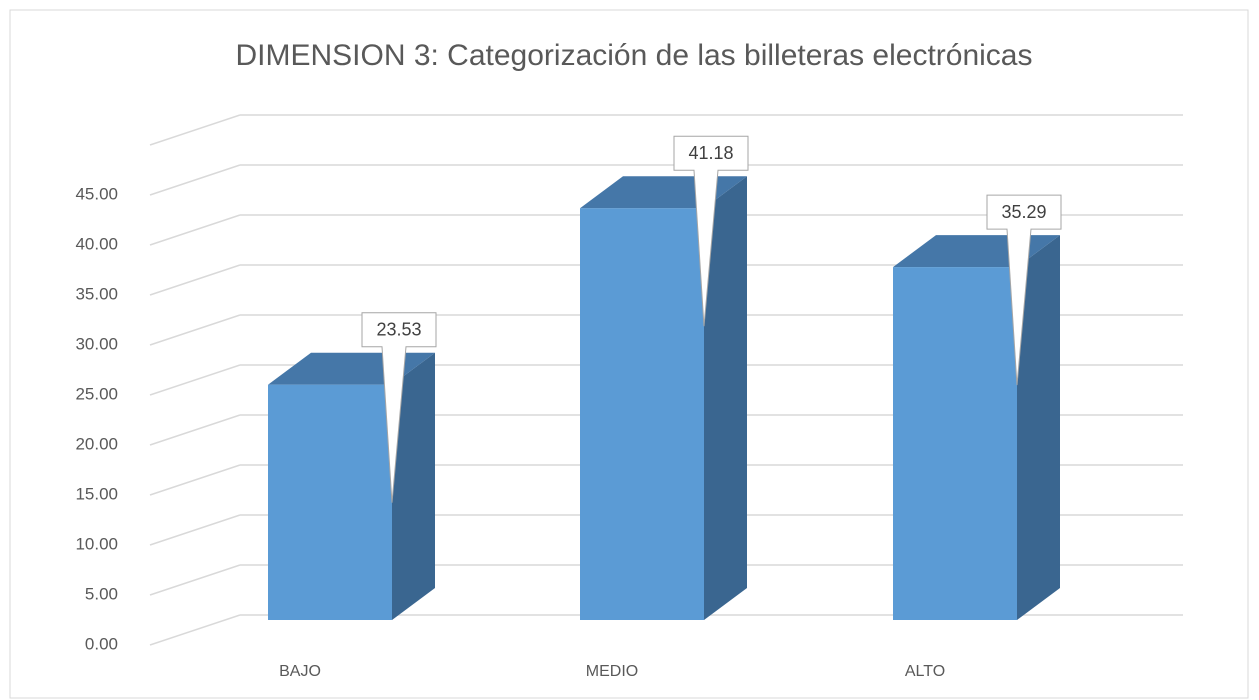  Describe the element at coordinates (96, 543) in the screenshot. I see `y-tick-label: 10.00` at that location.